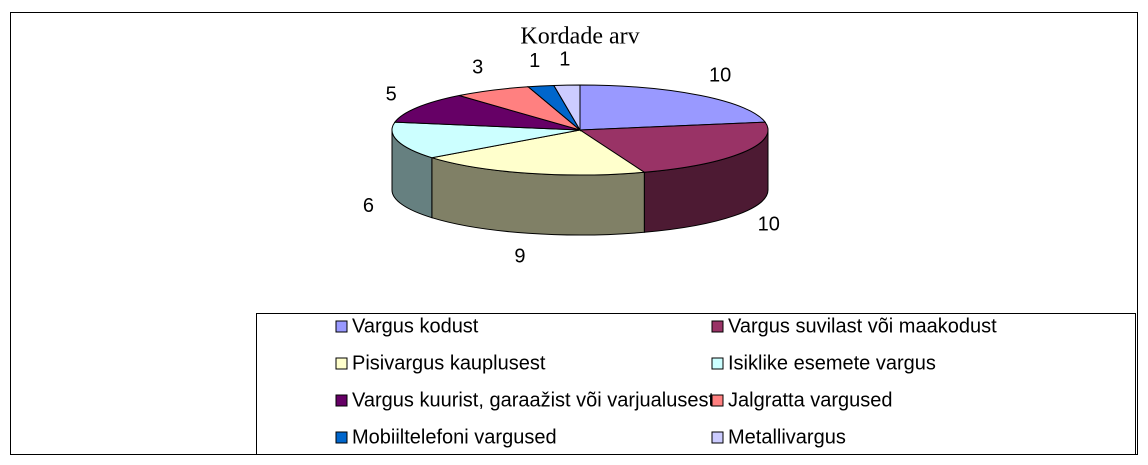 This screenshot has height=465, width=1148. What do you see at coordinates (368, 206) in the screenshot?
I see `data-label: 6` at bounding box center [368, 206].